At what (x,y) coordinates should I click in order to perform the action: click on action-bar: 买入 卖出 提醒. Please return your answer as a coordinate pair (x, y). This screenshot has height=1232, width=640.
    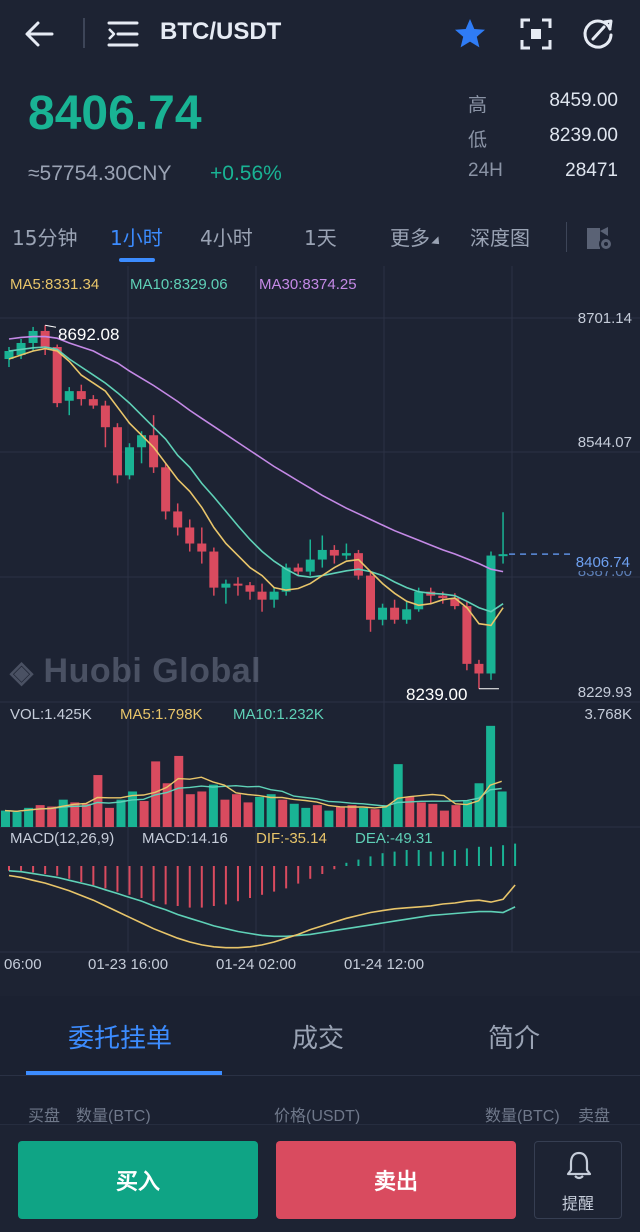
    Looking at the image, I should click on (320, 1178).